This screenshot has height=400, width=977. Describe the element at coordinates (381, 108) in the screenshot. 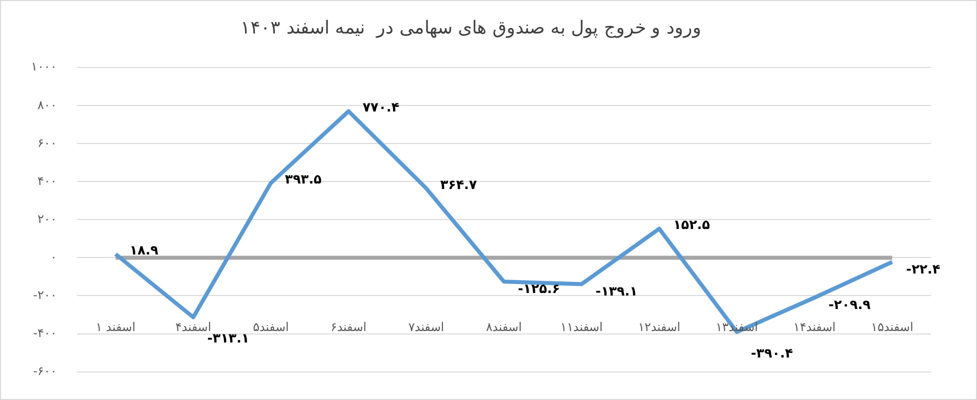

I see `data-label: ۷۷۰.۴` at that location.